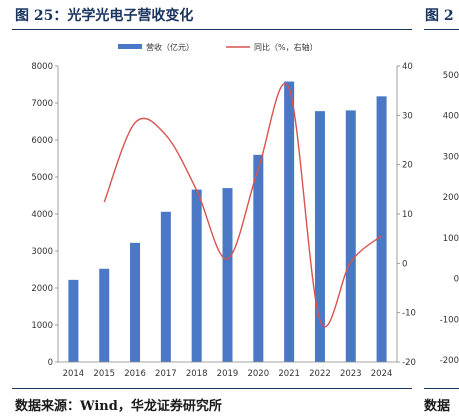 The image size is (459, 420). I want to click on bar-2021, so click(289, 221).